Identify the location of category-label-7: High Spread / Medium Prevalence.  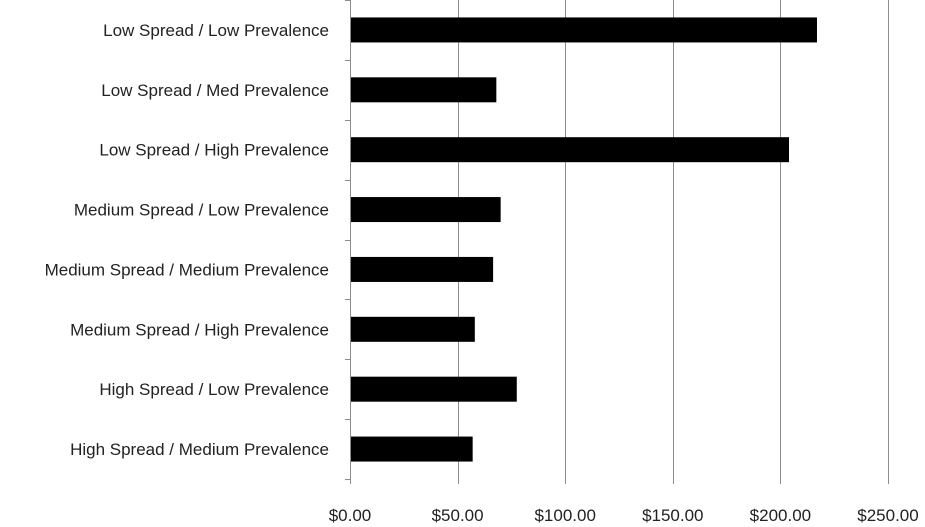
(199, 449).